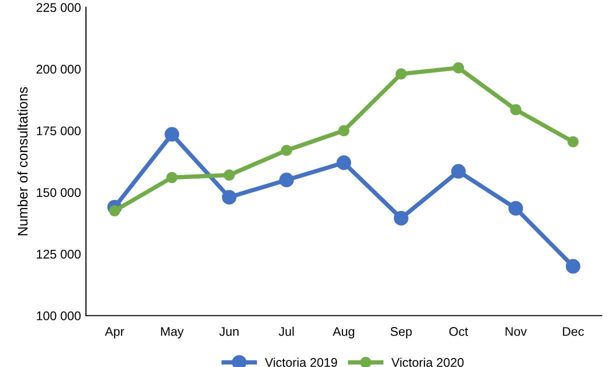  I want to click on x-tick-label: May, so click(172, 332).